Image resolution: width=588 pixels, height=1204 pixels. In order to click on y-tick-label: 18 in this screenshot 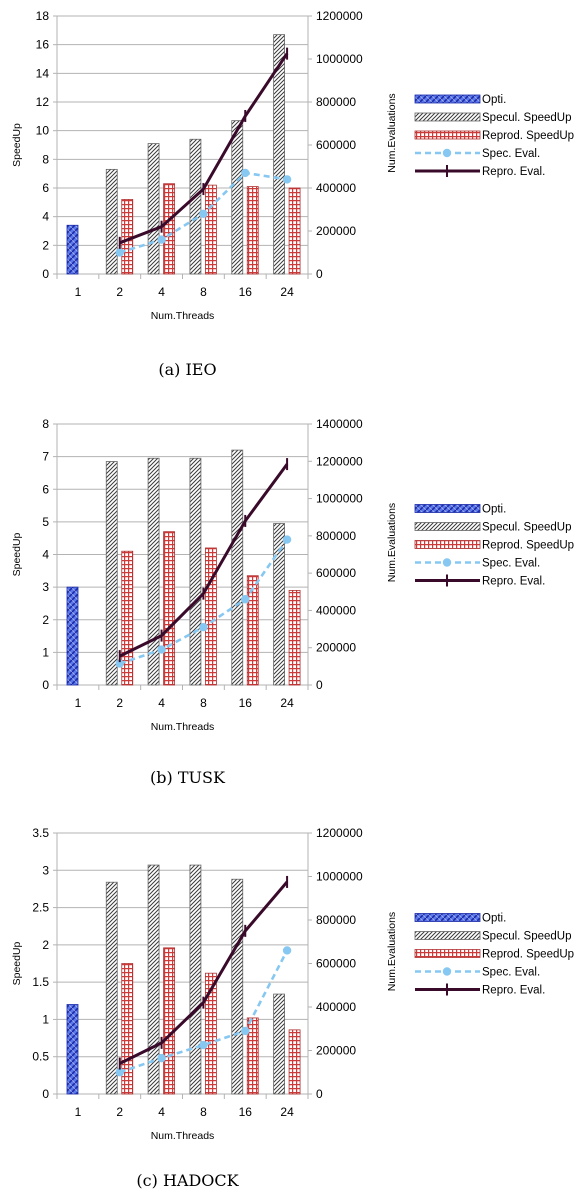, I will do `click(43, 16)`.